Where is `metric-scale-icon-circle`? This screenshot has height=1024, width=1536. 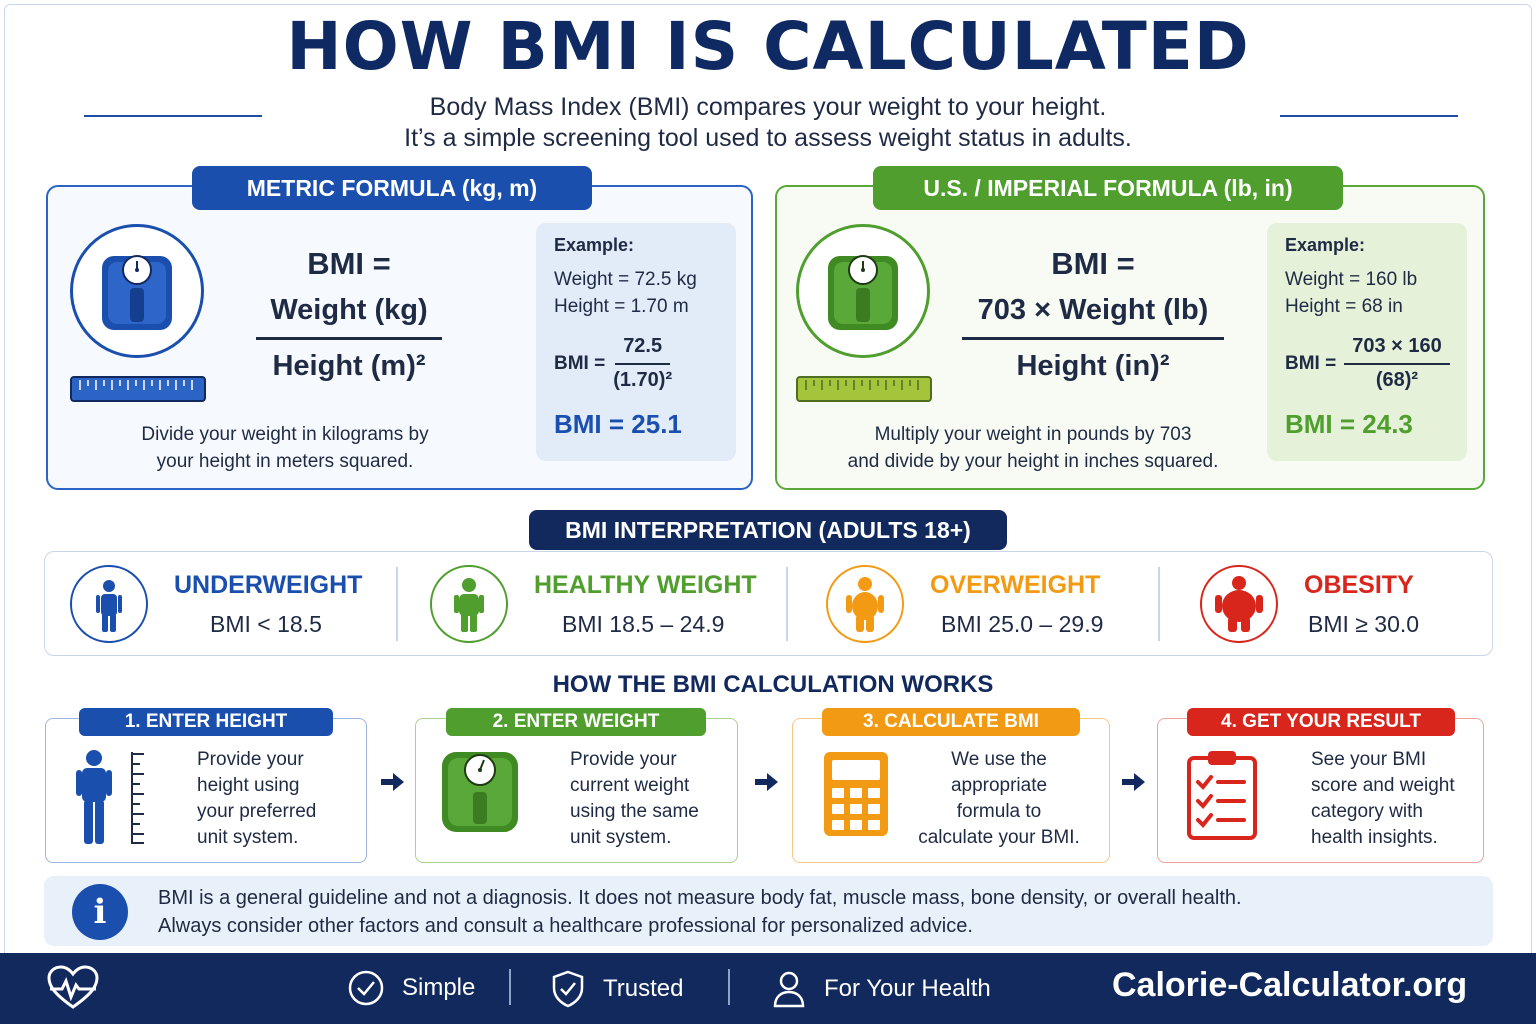 metric-scale-icon-circle is located at coordinates (137, 291).